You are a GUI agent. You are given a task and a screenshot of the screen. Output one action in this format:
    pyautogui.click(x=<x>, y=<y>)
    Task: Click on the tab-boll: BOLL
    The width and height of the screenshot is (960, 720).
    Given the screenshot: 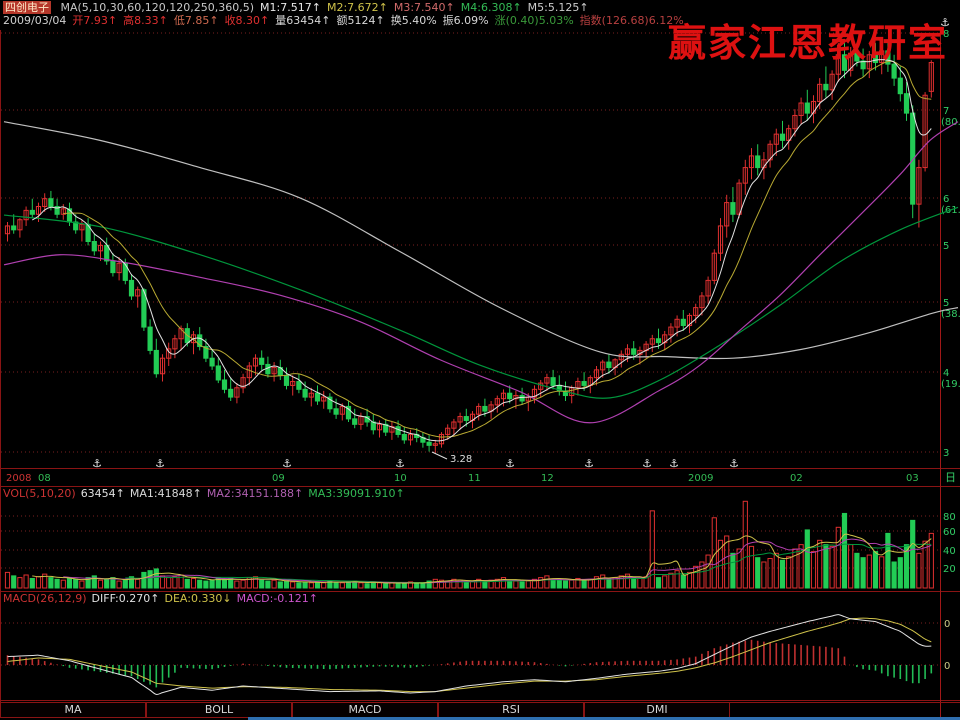 What is the action you would take?
    pyautogui.click(x=219, y=710)
    